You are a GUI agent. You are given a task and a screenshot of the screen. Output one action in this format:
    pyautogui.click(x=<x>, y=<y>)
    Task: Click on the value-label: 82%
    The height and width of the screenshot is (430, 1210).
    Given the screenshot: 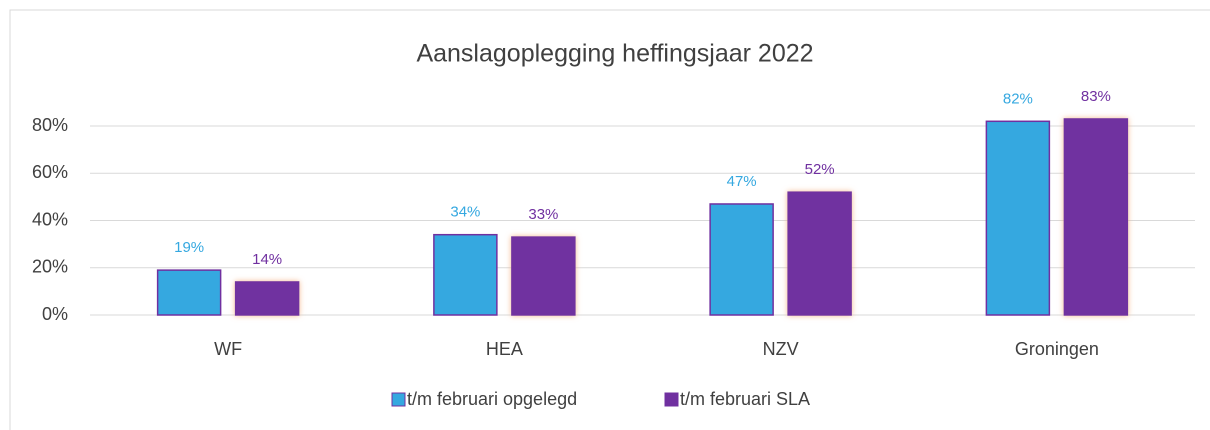 What is the action you would take?
    pyautogui.click(x=1018, y=98)
    